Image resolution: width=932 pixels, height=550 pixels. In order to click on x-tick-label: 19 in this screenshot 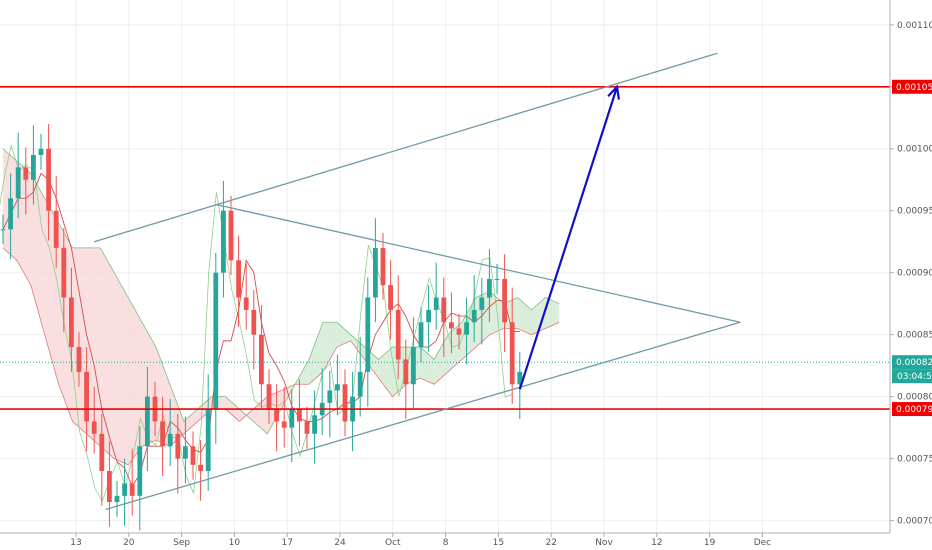, I will do `click(710, 543)`.